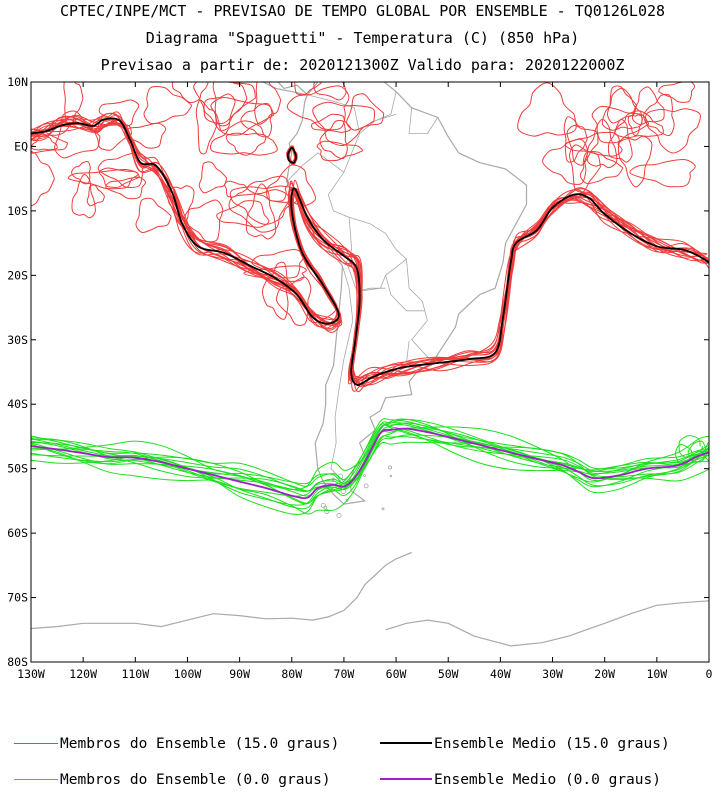 This screenshot has width=725, height=792. What do you see at coordinates (333, 114) in the screenshot?
I see `border-colombia` at bounding box center [333, 114].